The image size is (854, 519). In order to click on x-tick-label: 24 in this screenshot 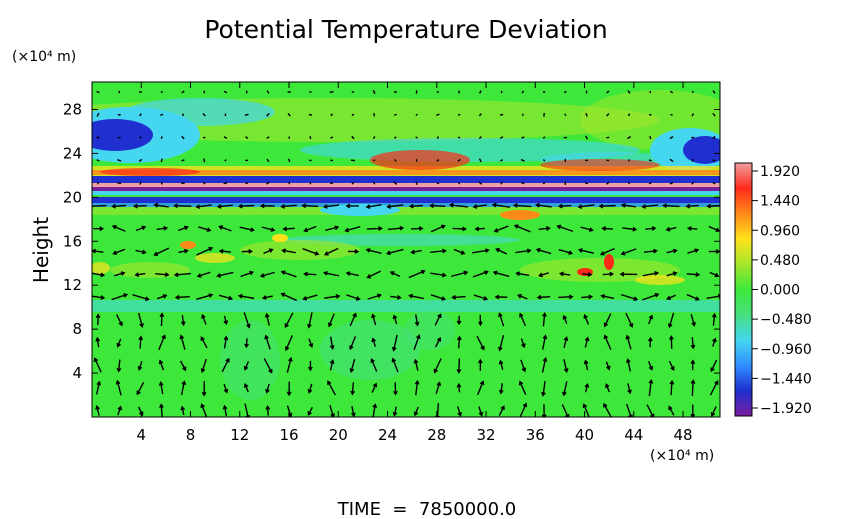, I will do `click(387, 435)`.